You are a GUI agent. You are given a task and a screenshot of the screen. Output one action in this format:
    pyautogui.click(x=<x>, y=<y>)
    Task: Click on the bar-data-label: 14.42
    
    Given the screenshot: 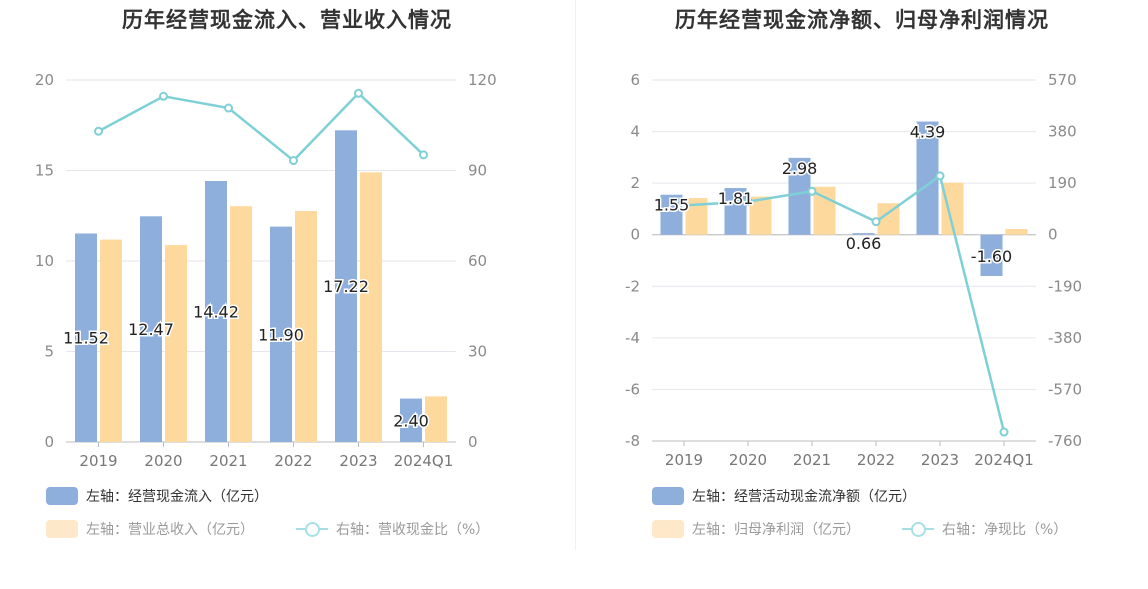 What is the action you would take?
    pyautogui.click(x=216, y=311)
    